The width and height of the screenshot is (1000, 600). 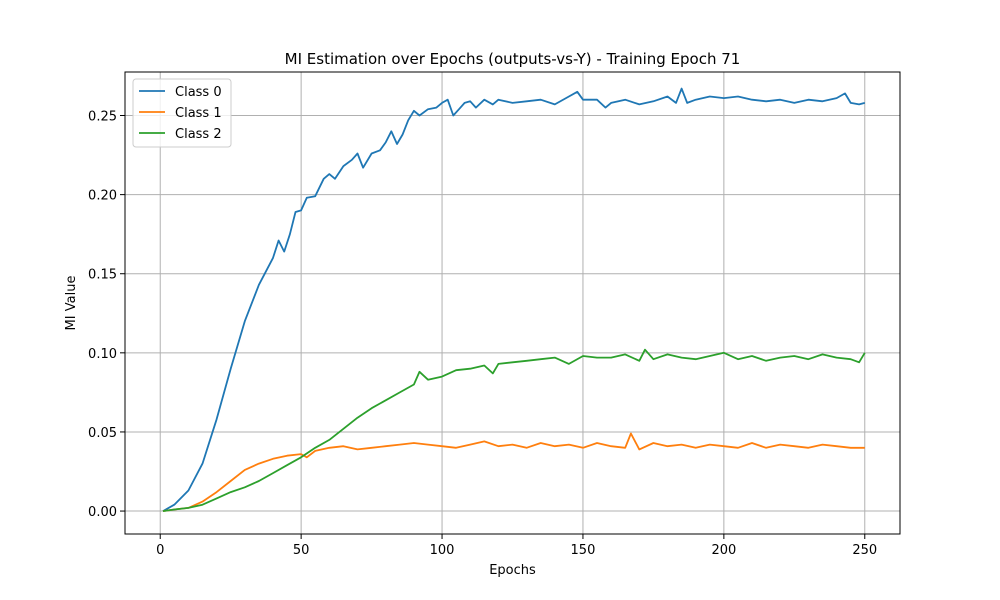 What do you see at coordinates (102, 275) in the screenshot?
I see `y-tick-label: 0.15` at bounding box center [102, 275].